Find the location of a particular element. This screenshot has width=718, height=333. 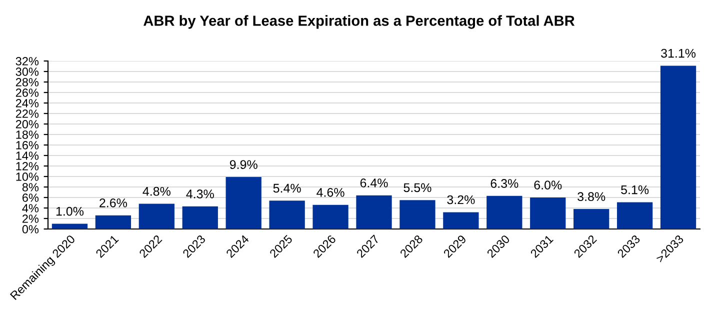

y-tick-label: 20% is located at coordinates (27, 124).